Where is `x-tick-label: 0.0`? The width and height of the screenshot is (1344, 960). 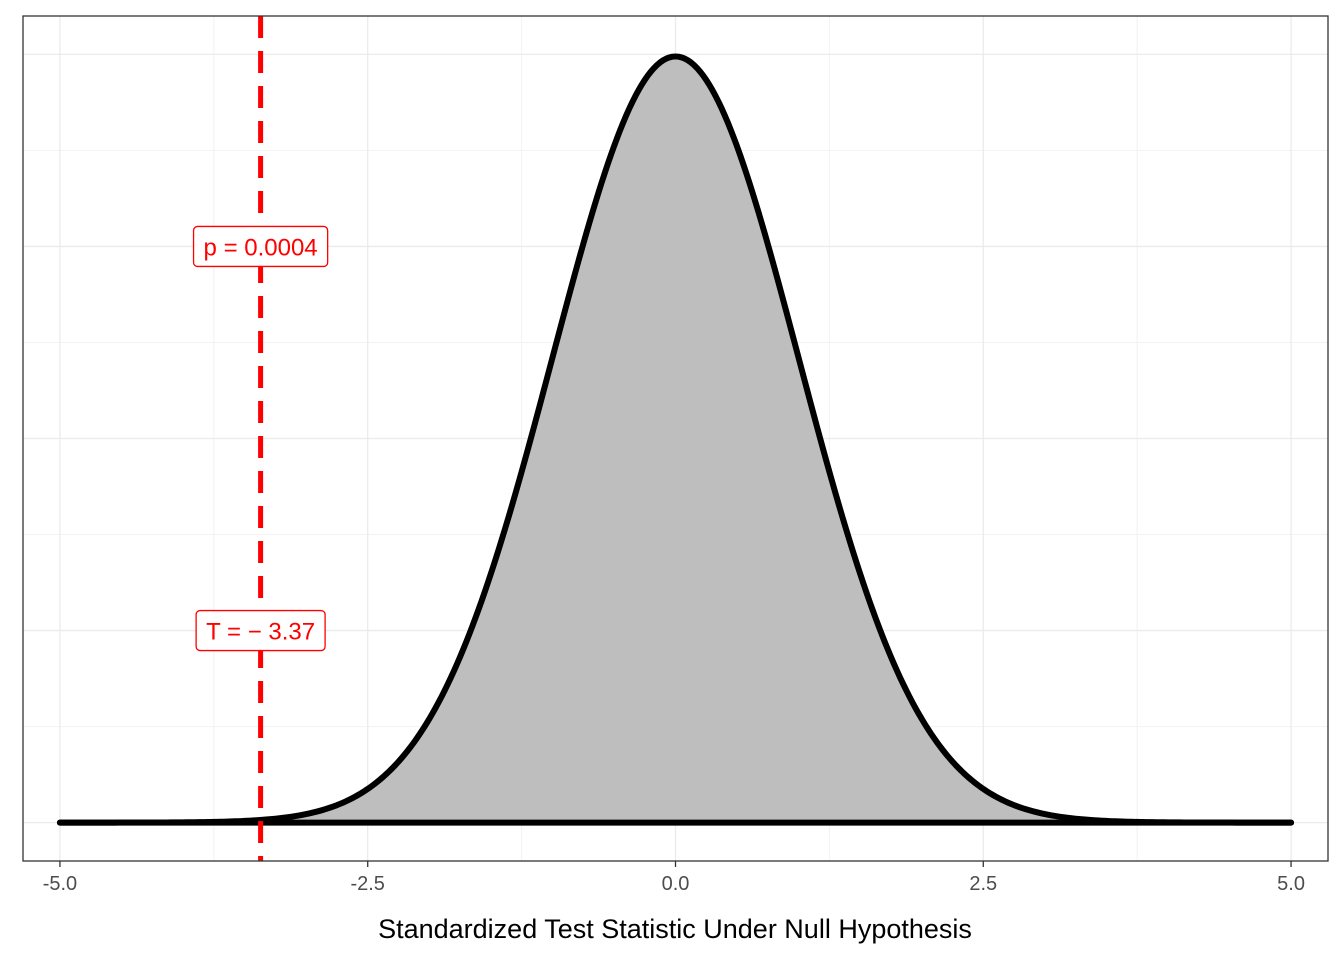 x-tick-label: 0.0 is located at coordinates (676, 884).